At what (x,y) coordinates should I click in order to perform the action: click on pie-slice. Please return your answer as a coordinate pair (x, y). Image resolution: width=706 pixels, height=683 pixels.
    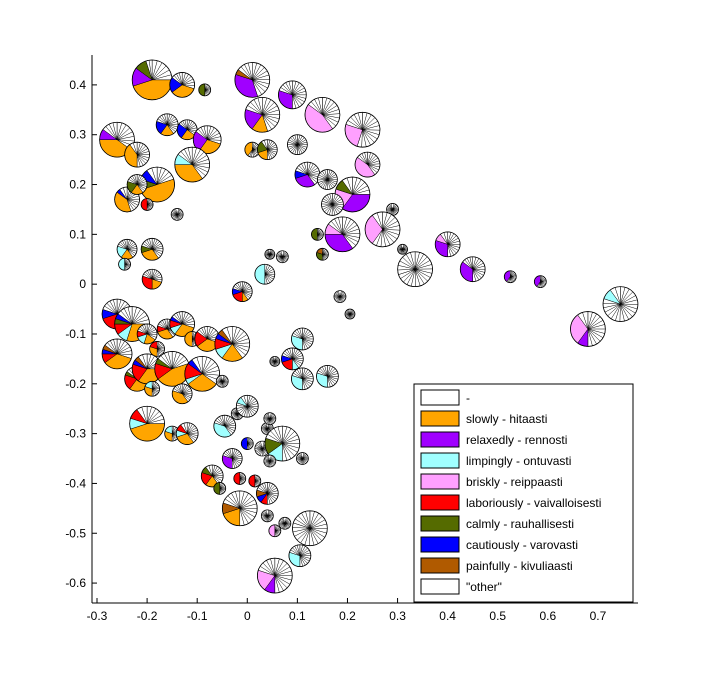
    Looking at the image, I should click on (121, 264).